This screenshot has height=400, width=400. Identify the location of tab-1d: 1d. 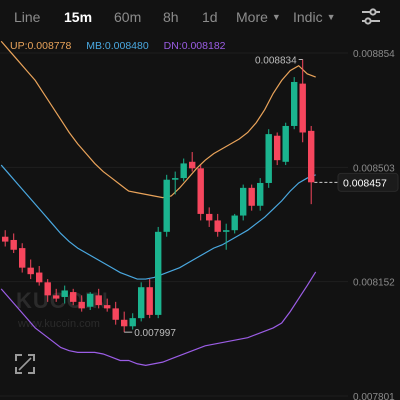
(210, 17).